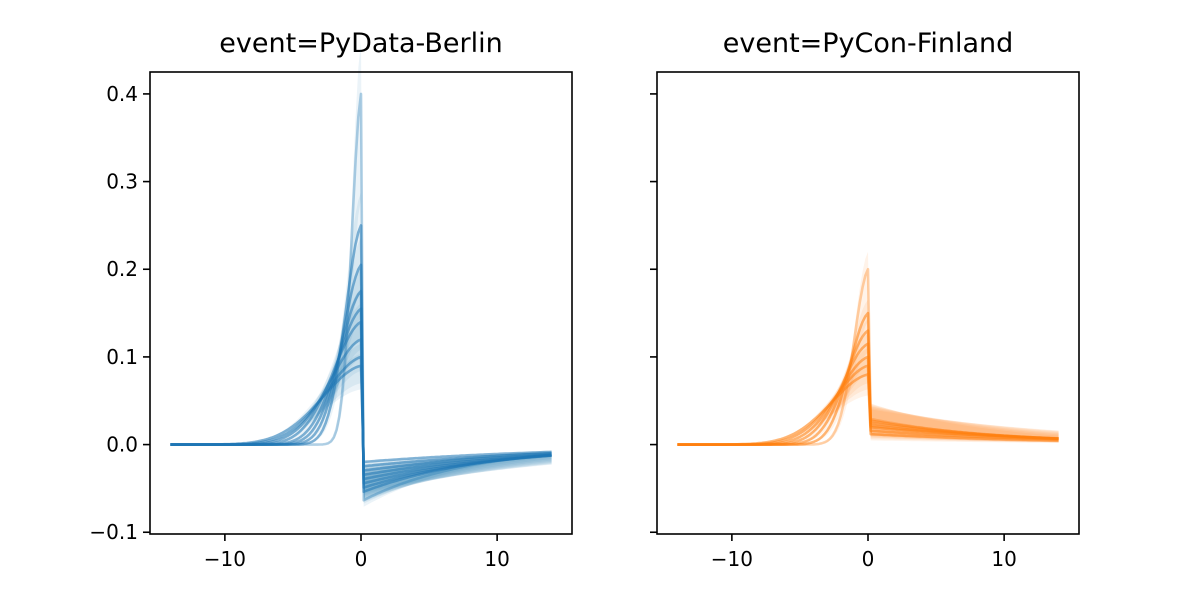  I want to click on panel-title: event=PyCon-Finland, so click(868, 43).